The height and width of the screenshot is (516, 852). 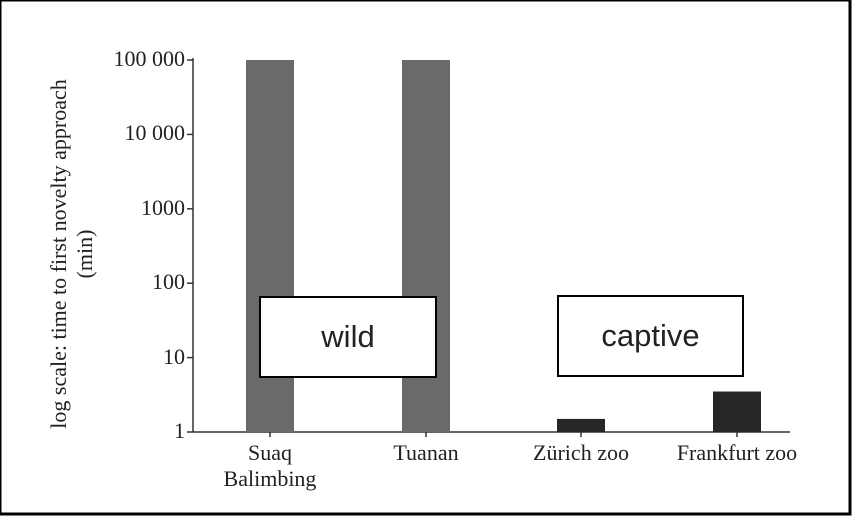 What do you see at coordinates (270, 465) in the screenshot?
I see `x-tick-label: Suaq Balimbing` at bounding box center [270, 465].